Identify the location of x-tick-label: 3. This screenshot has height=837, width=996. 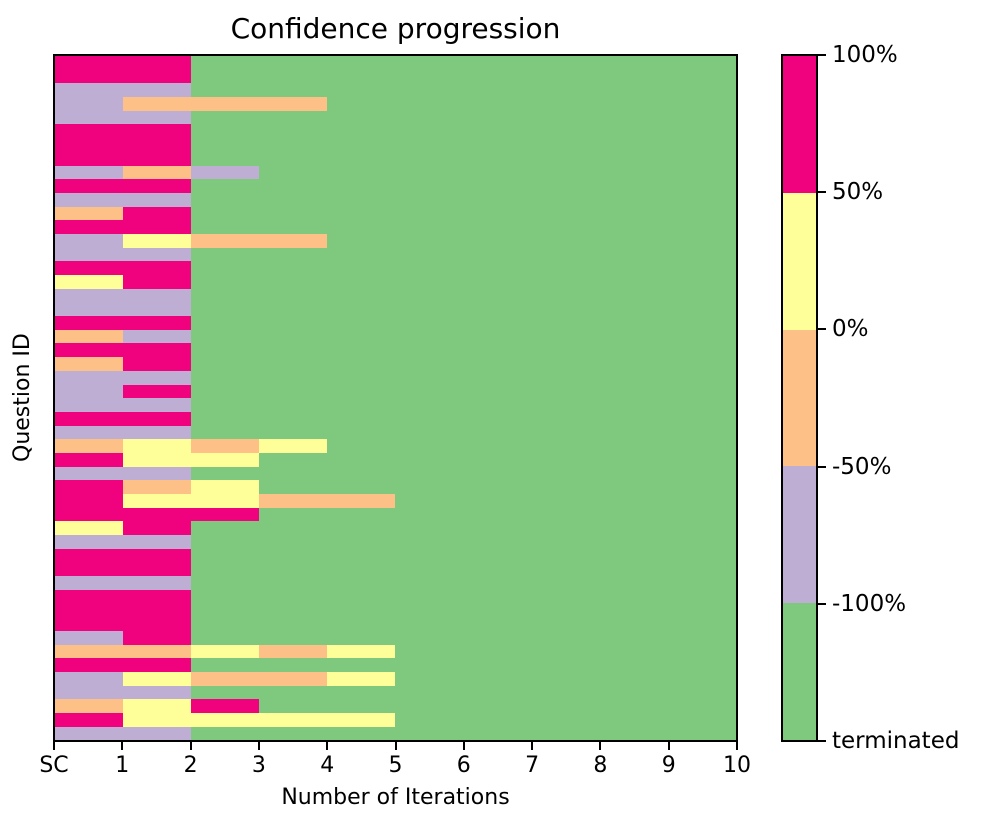
(258, 765).